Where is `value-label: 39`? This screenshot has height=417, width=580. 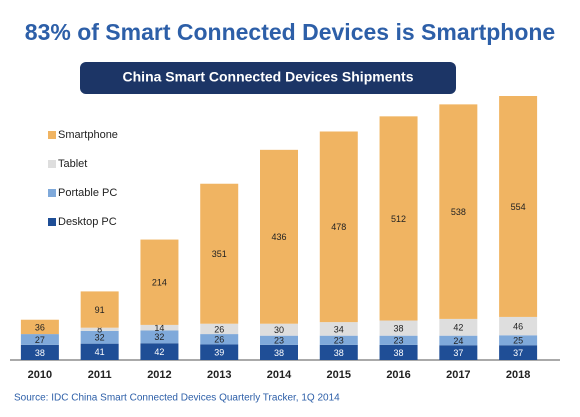 value-label: 39 is located at coordinates (219, 353).